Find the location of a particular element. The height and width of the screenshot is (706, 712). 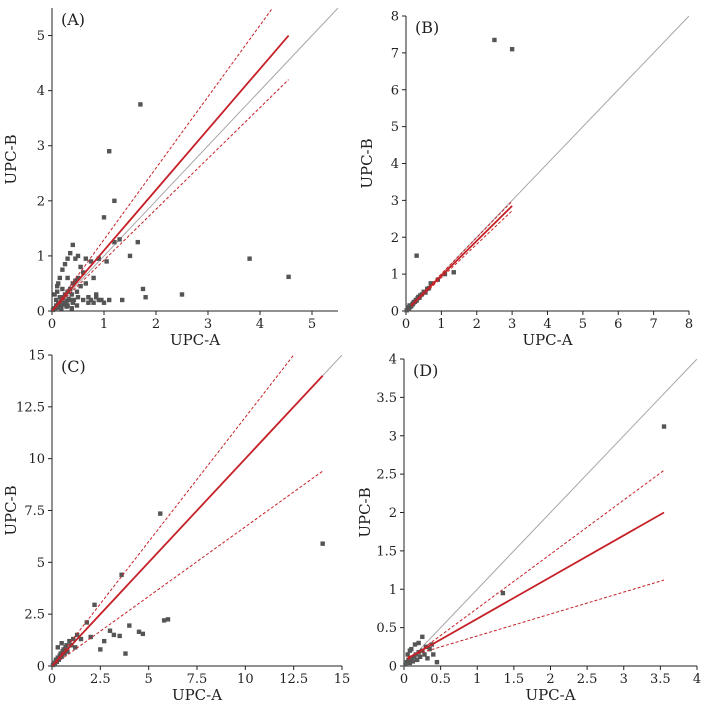

x-tick-label: 2.5 is located at coordinates (100, 679).